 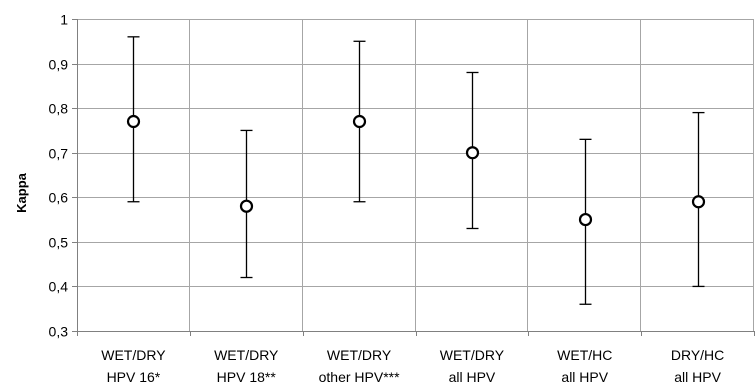 What do you see at coordinates (59, 109) in the screenshot?
I see `y-tick-label: 0,8` at bounding box center [59, 109].